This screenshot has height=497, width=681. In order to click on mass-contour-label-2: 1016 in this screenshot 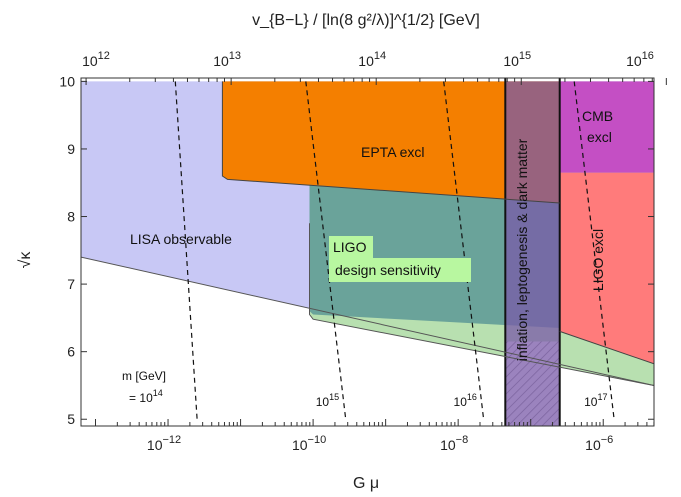, I will do `click(465, 400)`.